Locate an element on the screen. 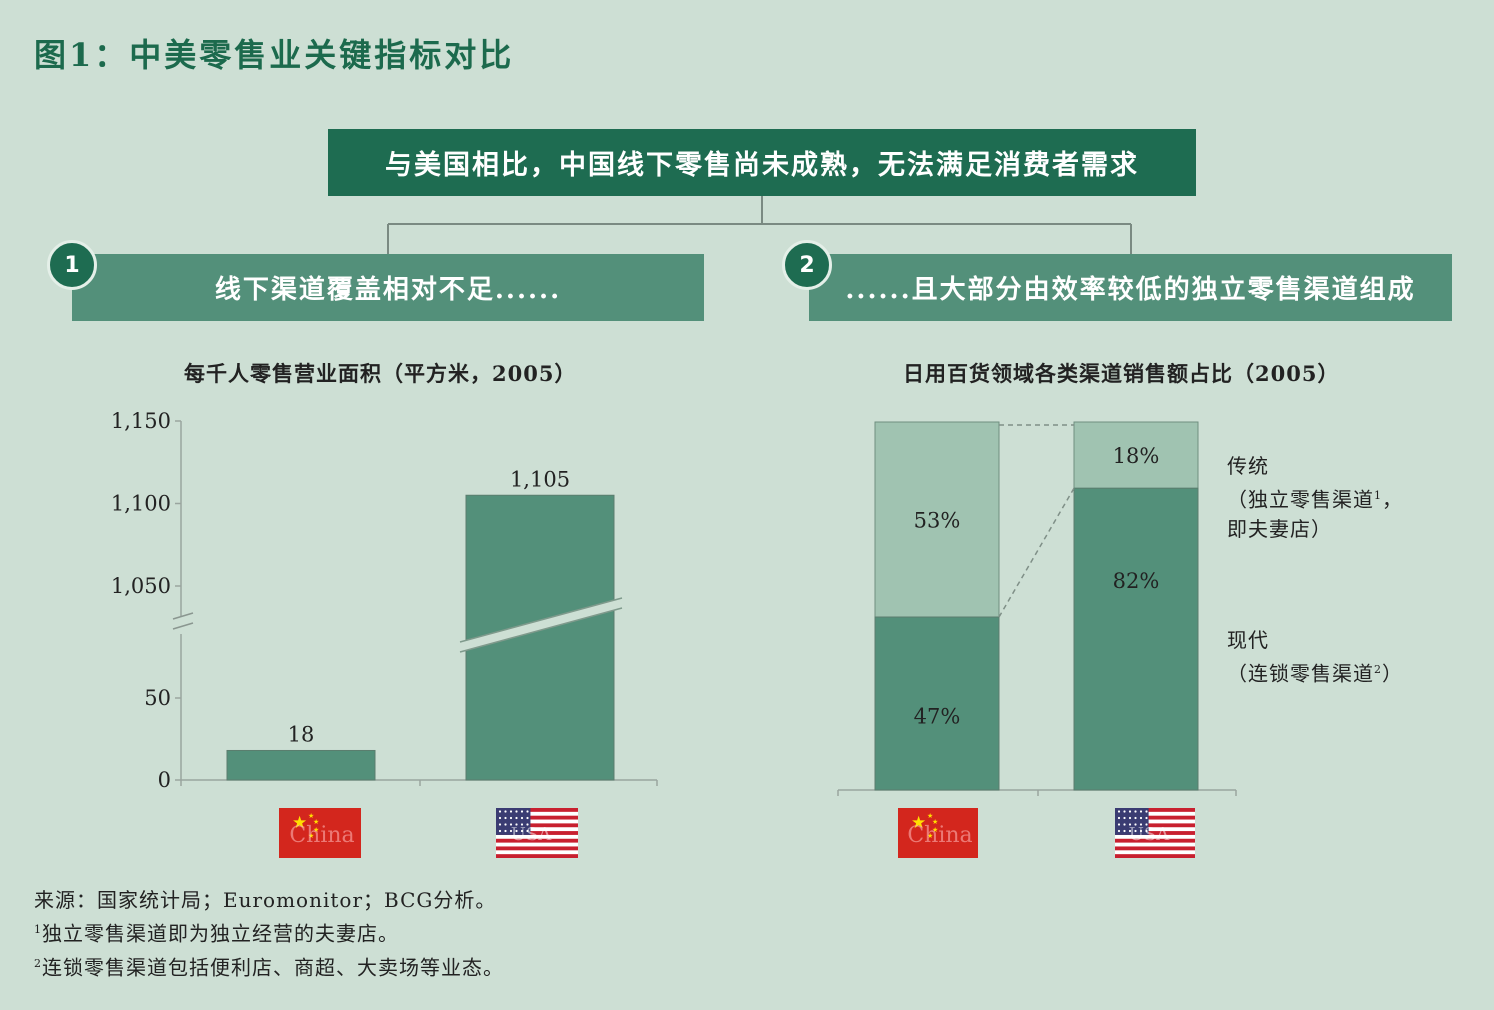 Image resolution: width=1494 pixels, height=1010 pixels. source-line: 来源：国家统计局；Euromonitor；BCG分析。 is located at coordinates (265, 900).